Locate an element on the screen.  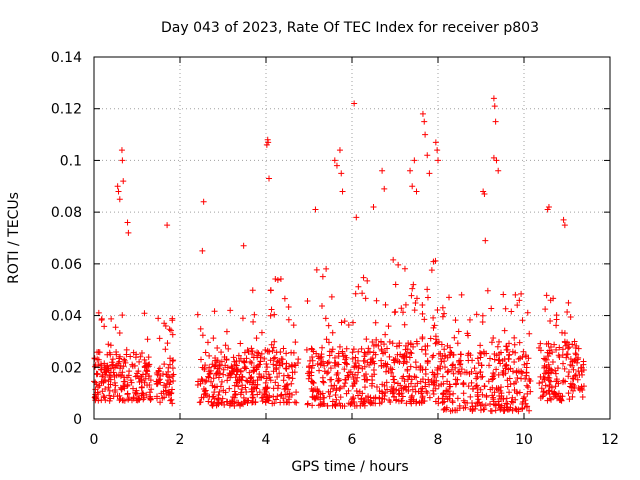
y-tick-label: 0.1 is located at coordinates (71, 161).